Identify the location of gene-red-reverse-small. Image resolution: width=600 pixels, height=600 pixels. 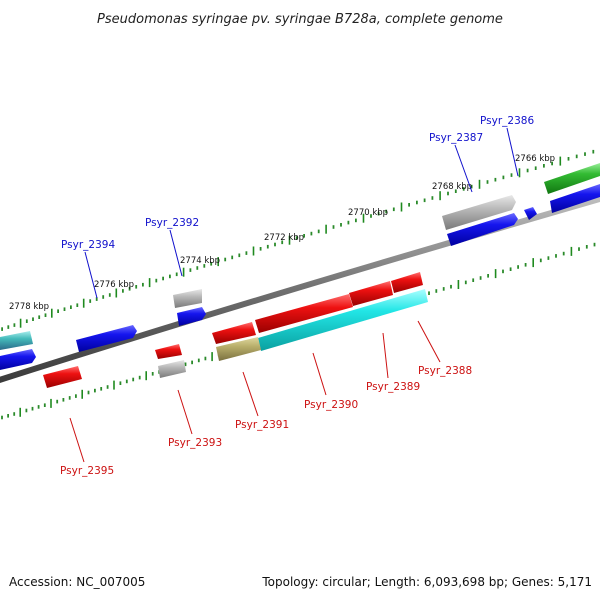
(168, 351).